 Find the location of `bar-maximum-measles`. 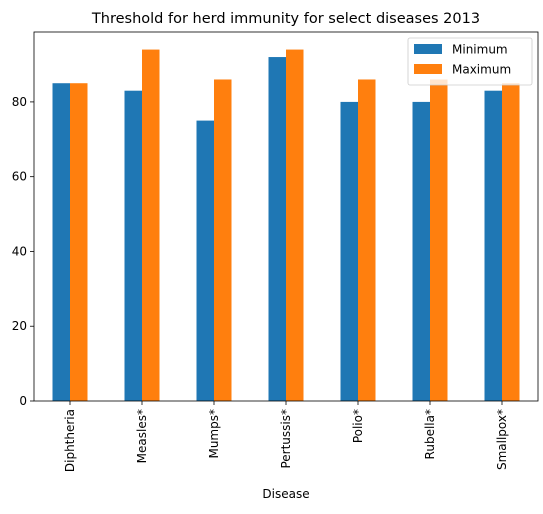

bar-maximum-measles is located at coordinates (151, 225).